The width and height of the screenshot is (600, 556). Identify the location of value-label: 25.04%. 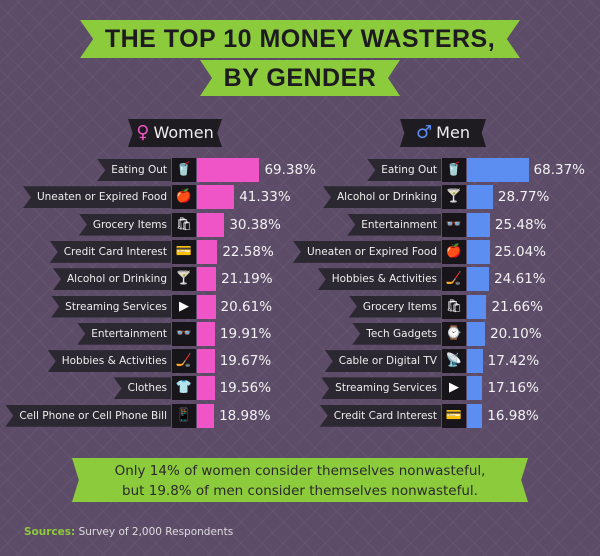
(520, 251).